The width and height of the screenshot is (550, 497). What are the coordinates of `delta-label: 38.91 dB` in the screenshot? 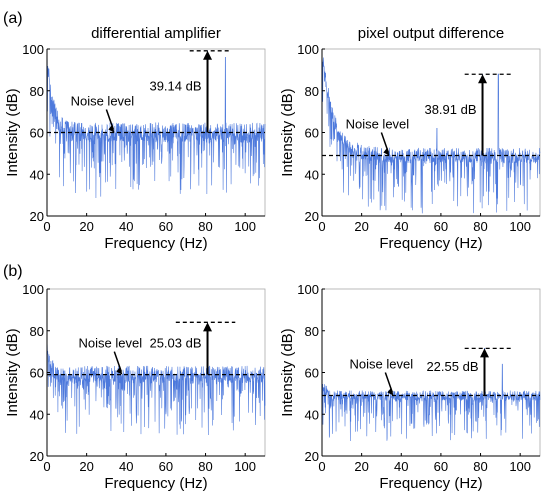 It's located at (450, 109).